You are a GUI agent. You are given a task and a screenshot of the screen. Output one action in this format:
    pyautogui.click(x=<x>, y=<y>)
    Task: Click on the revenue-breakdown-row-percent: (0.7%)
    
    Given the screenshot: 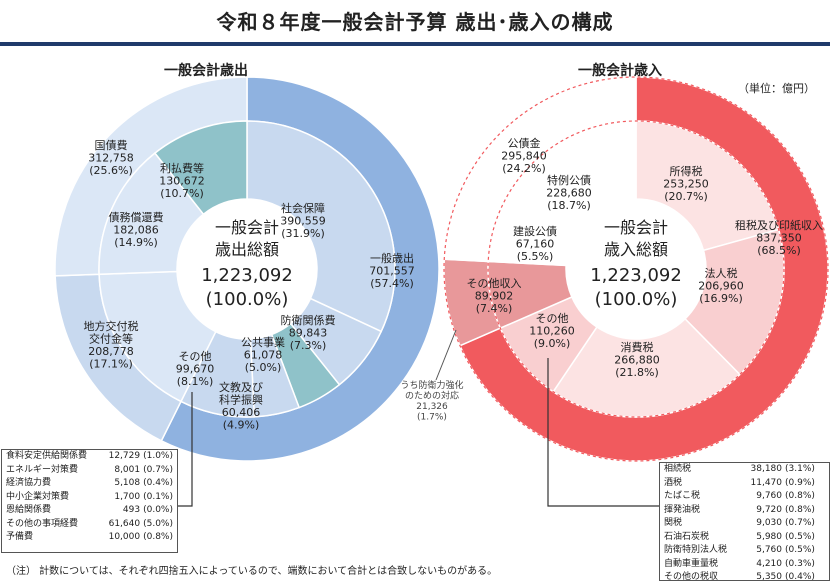 What is the action you would take?
    pyautogui.click(x=800, y=523)
    